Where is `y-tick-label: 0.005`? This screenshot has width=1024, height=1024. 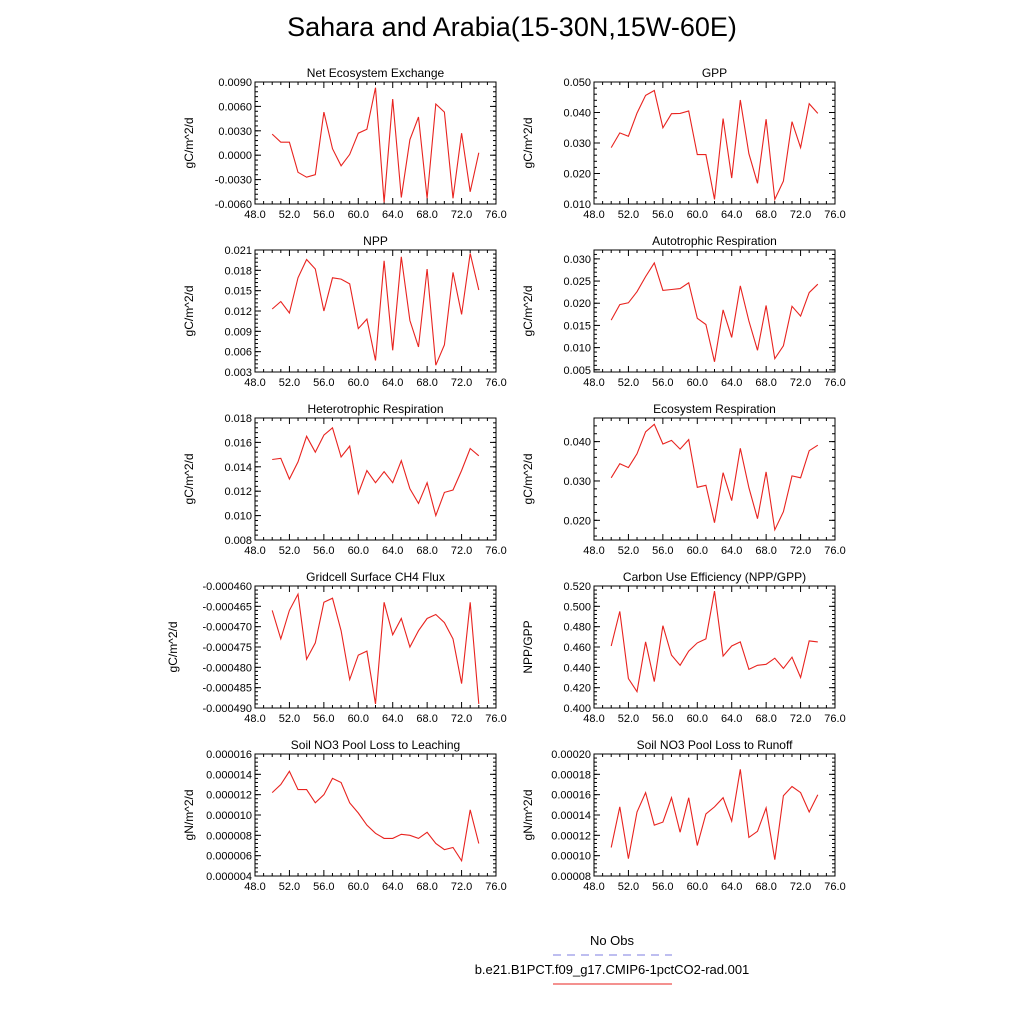 y-tick-label: 0.005 is located at coordinates (577, 371).